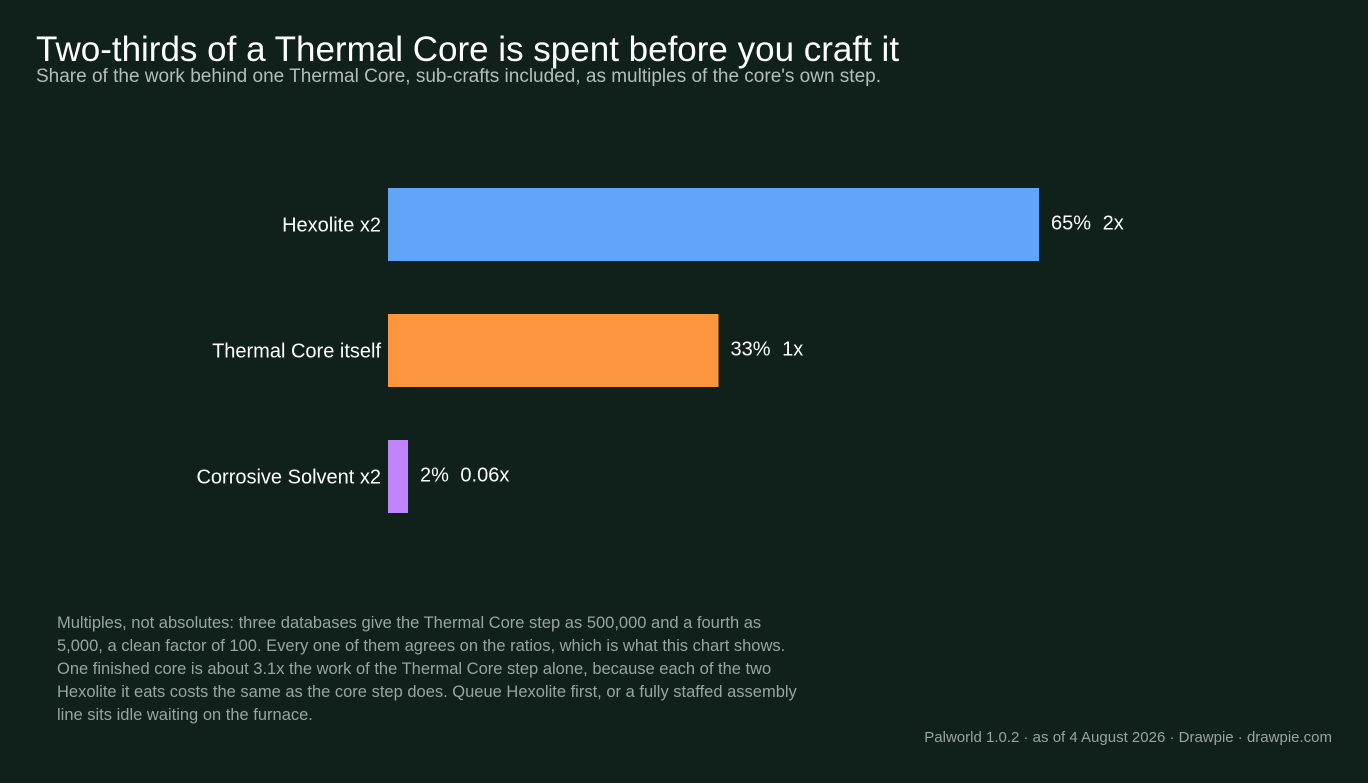 The image size is (1368, 783). Describe the element at coordinates (288, 478) in the screenshot. I see `category-label: Corrosive Solvent x2` at that location.